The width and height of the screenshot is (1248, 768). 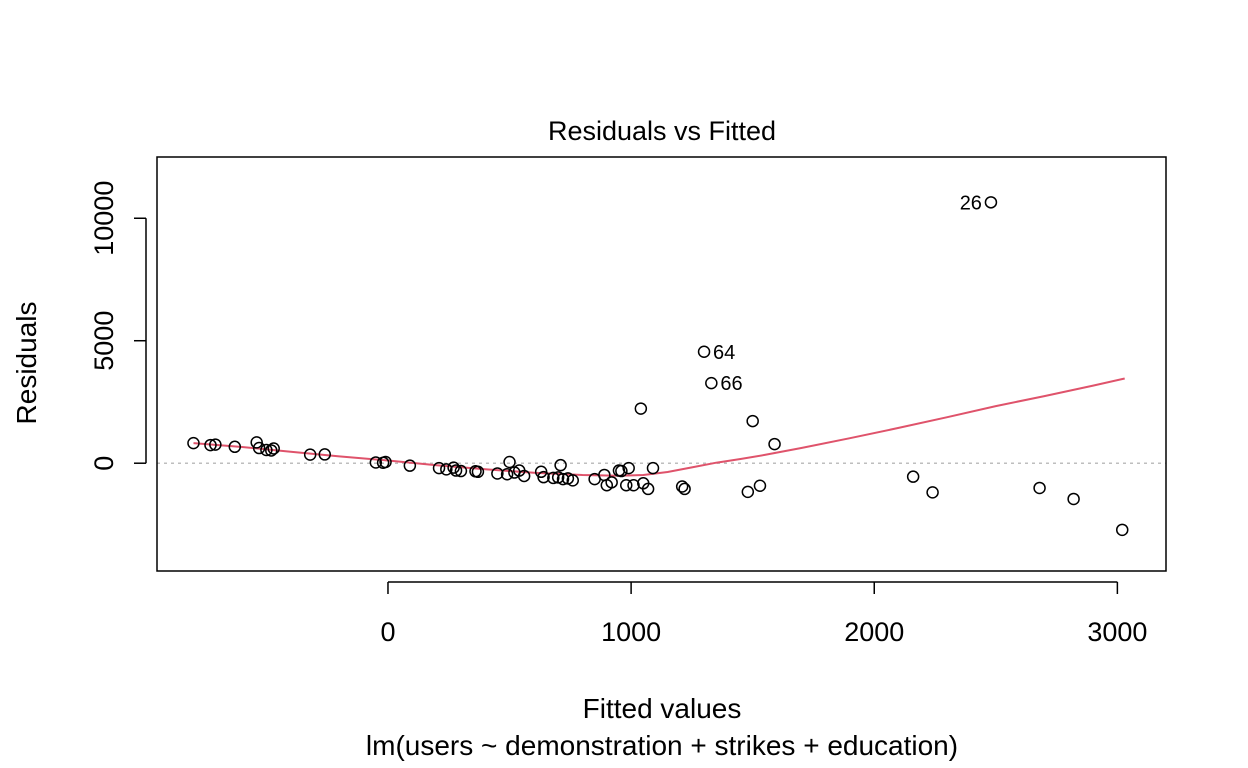 What do you see at coordinates (26, 363) in the screenshot?
I see `y-axis-label: Residuals` at bounding box center [26, 363].